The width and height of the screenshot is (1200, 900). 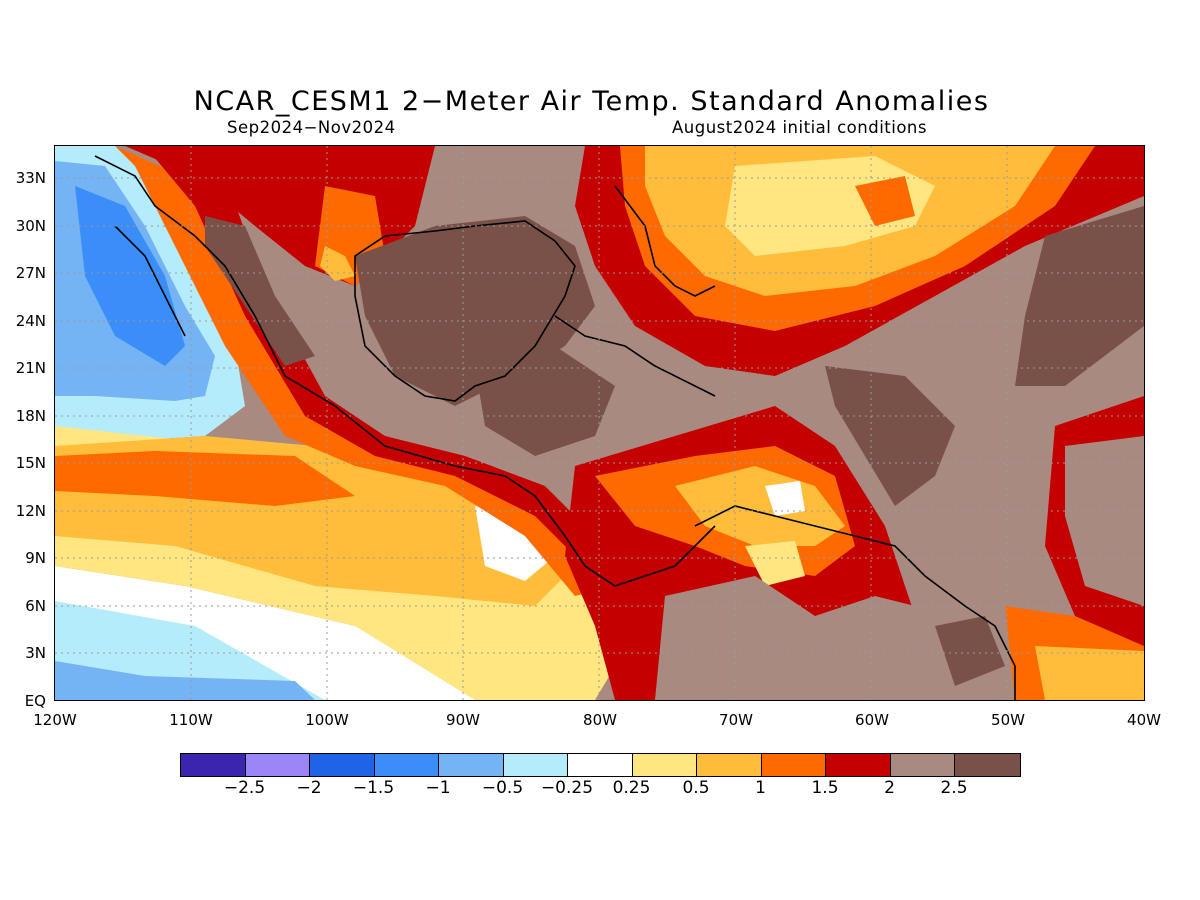 I want to click on colorbar-label: 0.25, so click(x=631, y=788).